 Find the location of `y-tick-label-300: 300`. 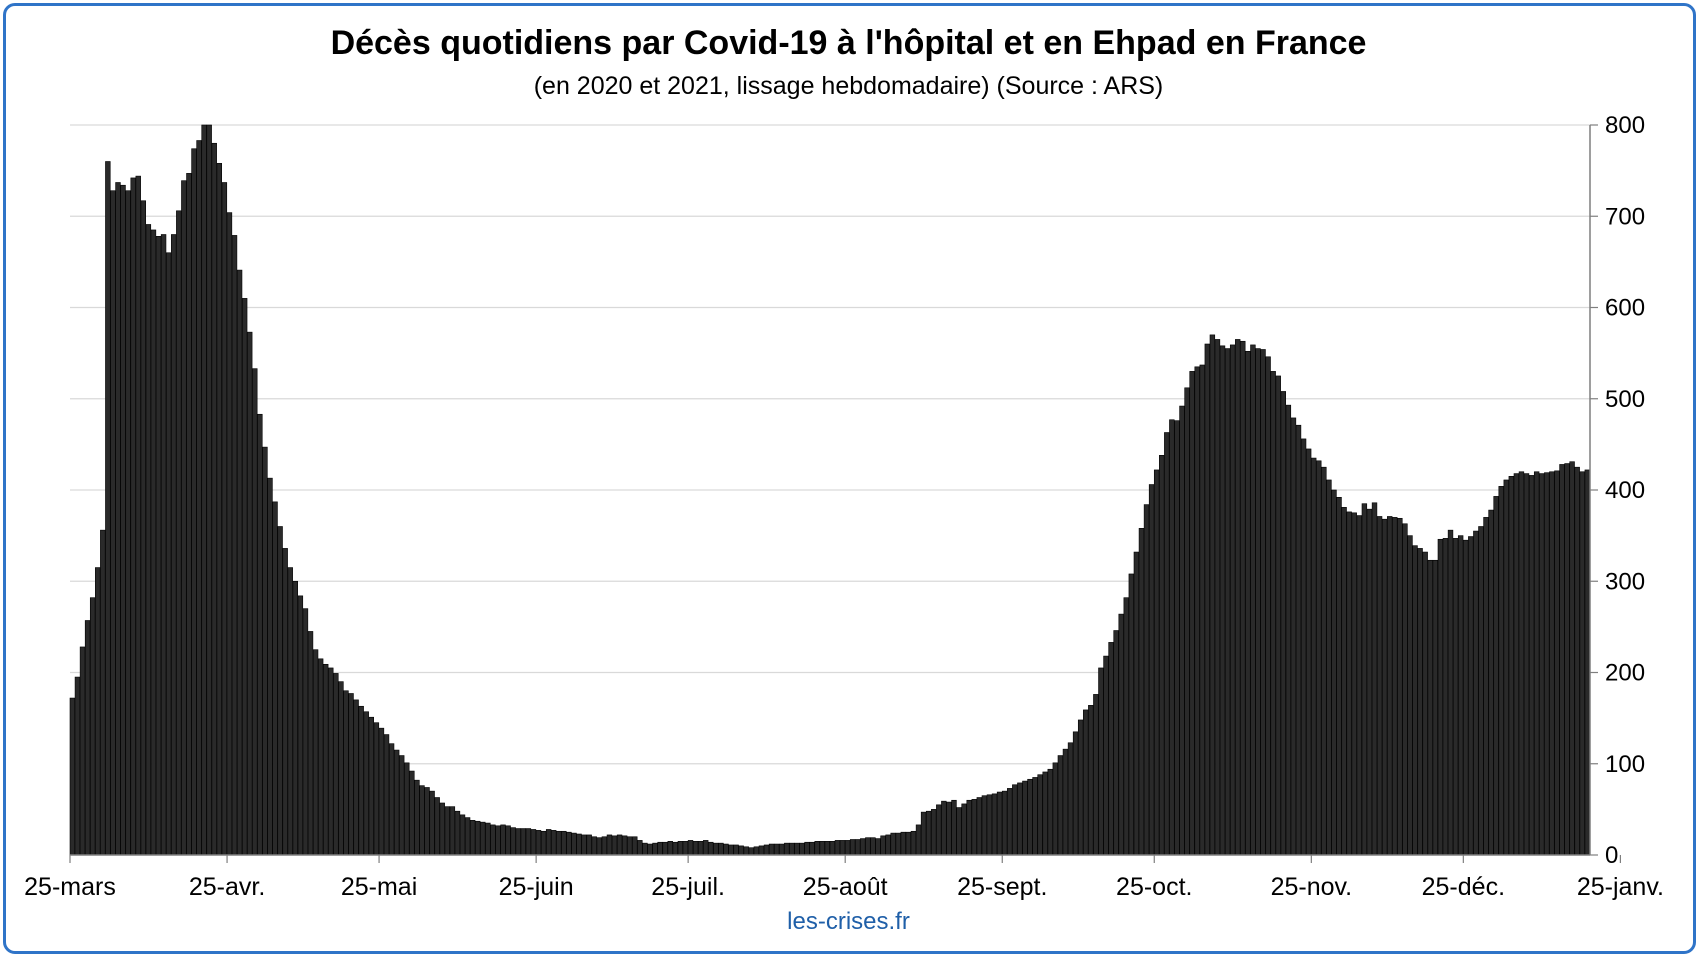

y-tick-label-300: 300 is located at coordinates (1625, 581).